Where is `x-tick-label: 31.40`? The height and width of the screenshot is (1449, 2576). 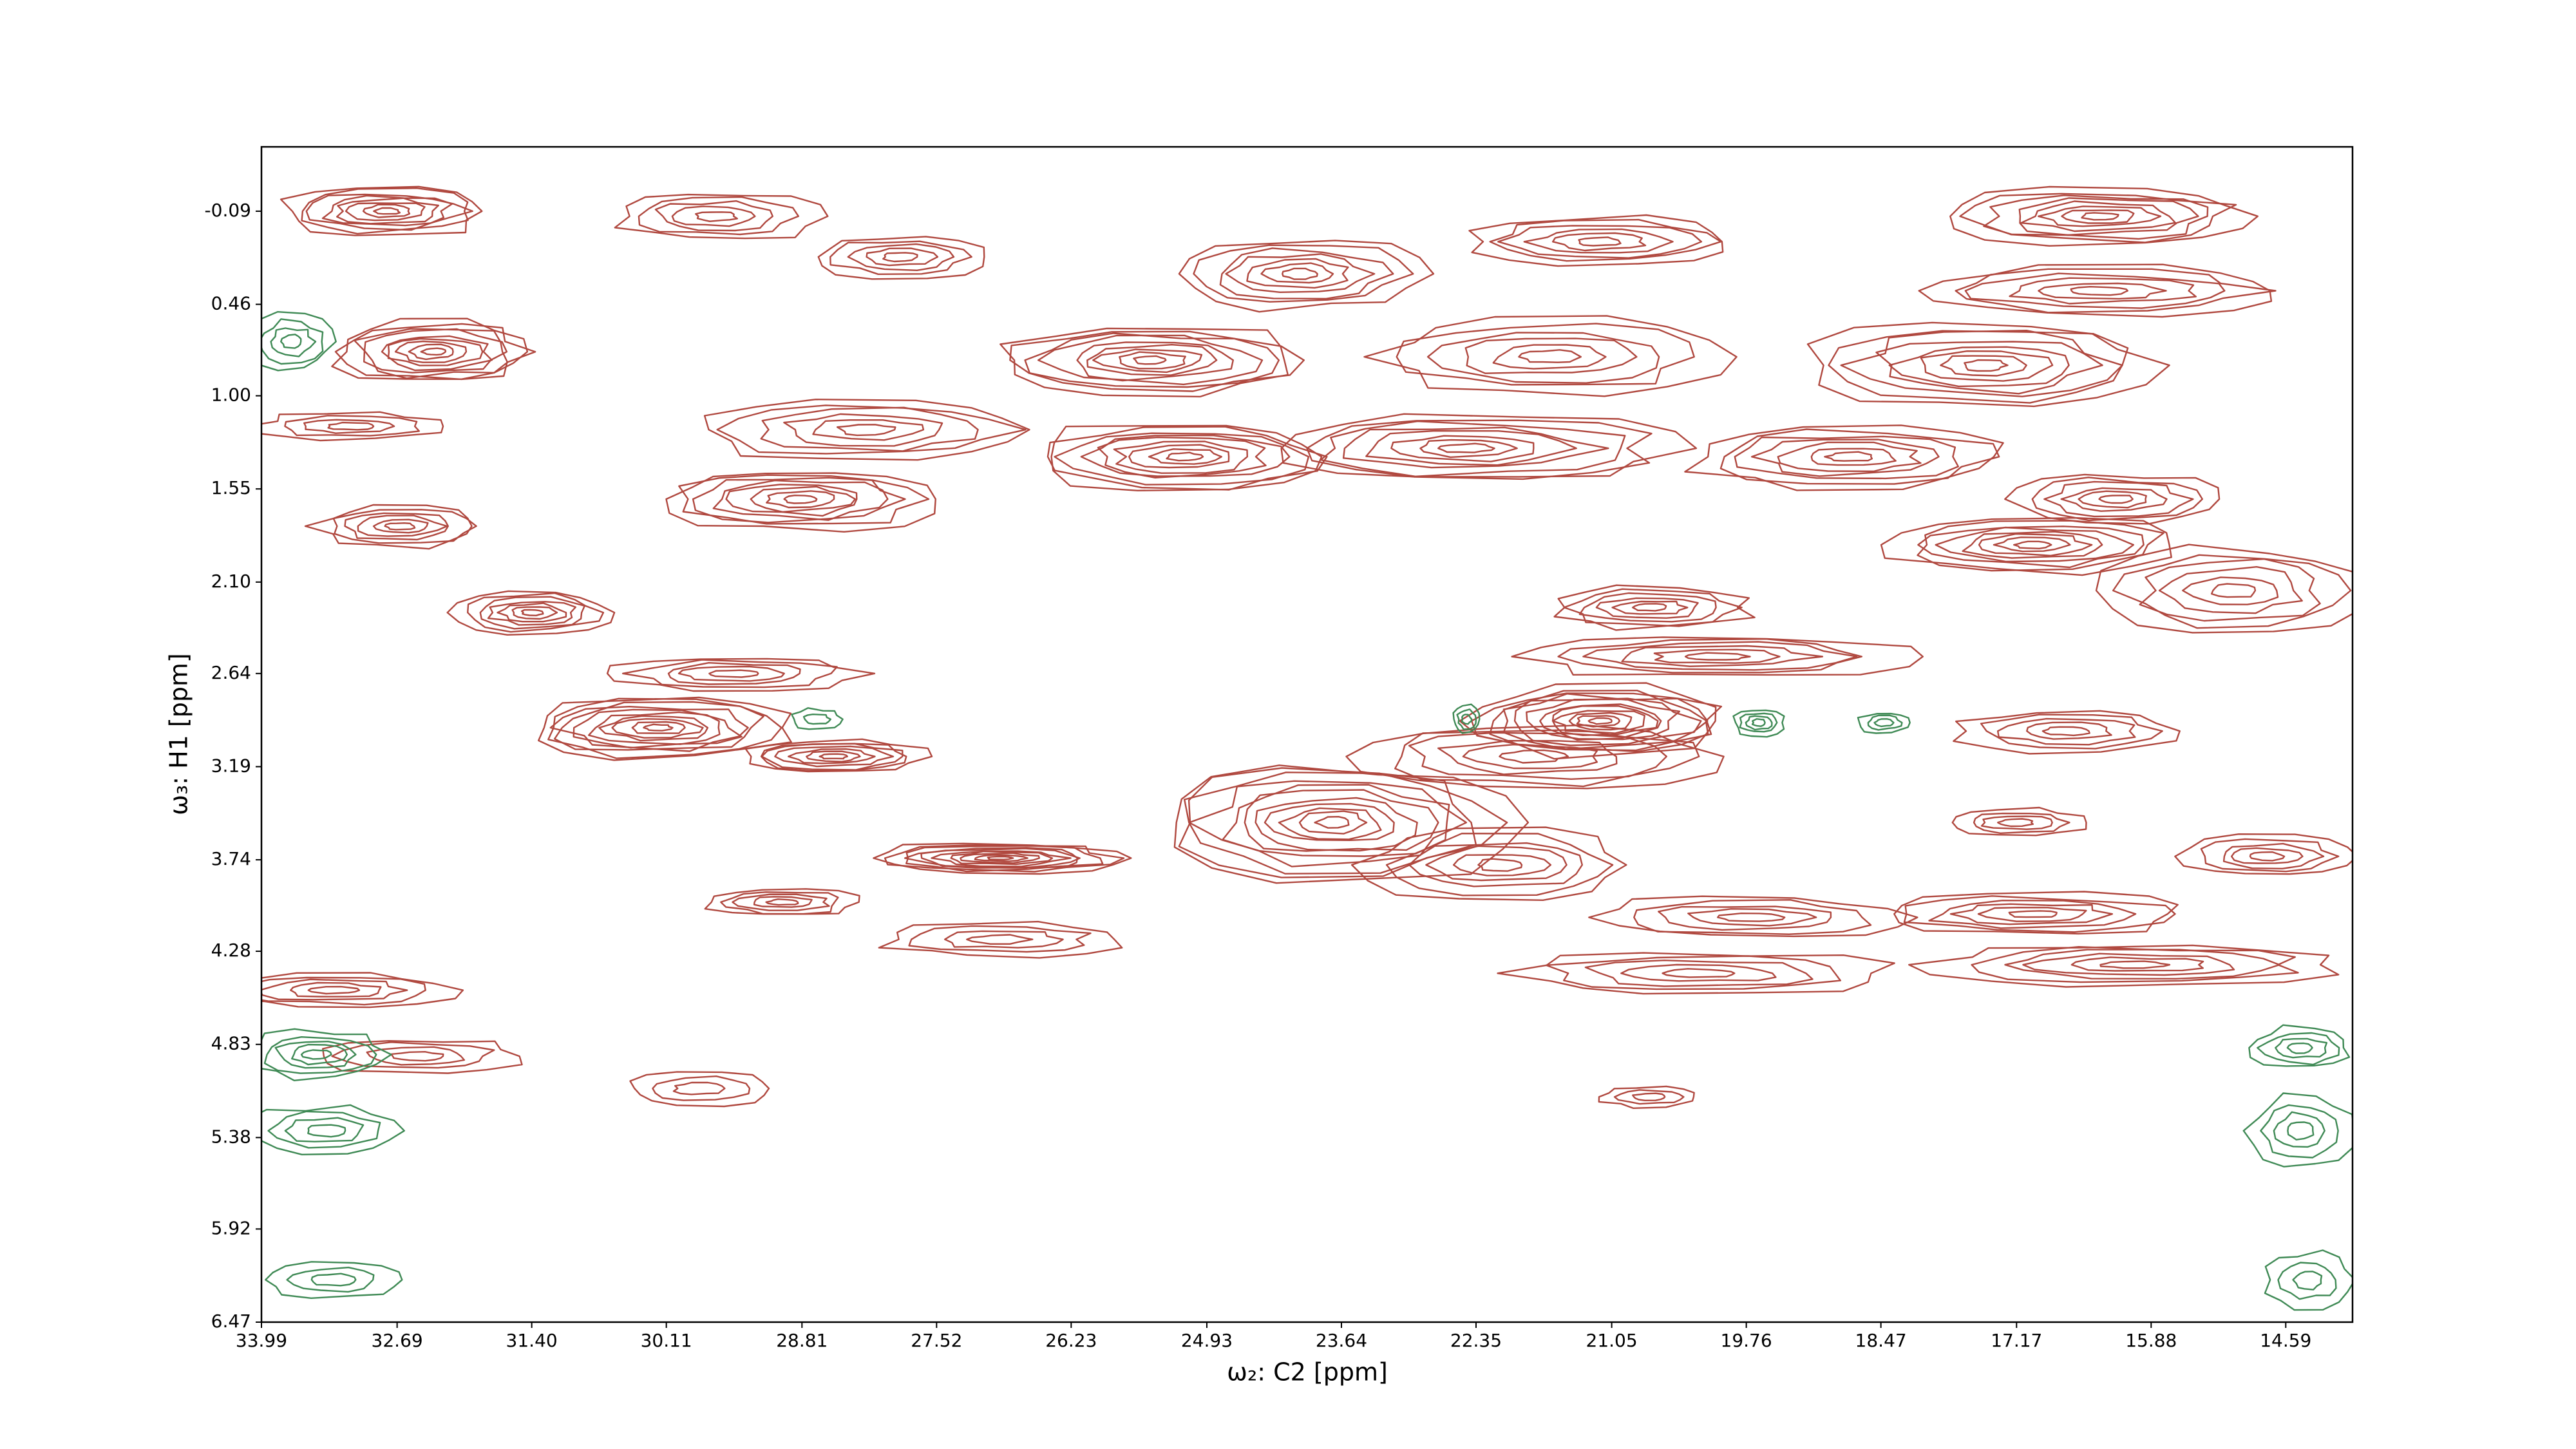 x-tick-label: 31.40 is located at coordinates (532, 1341).